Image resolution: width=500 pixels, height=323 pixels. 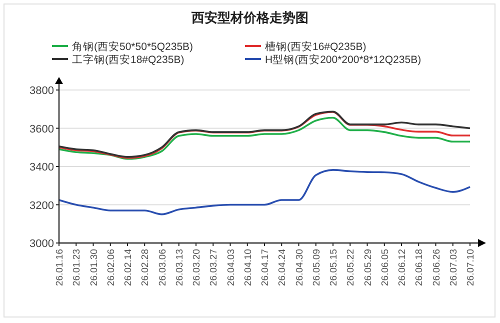 What do you see at coordinates (420, 267) in the screenshot?
I see `x-tick-label: 26.06.18` at bounding box center [420, 267].